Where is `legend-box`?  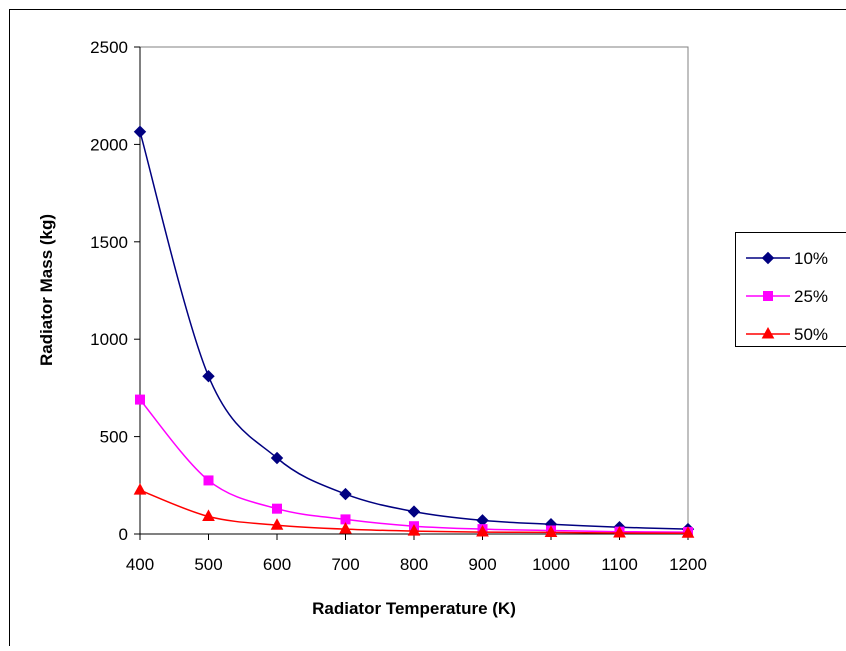 legend-box is located at coordinates (791, 290).